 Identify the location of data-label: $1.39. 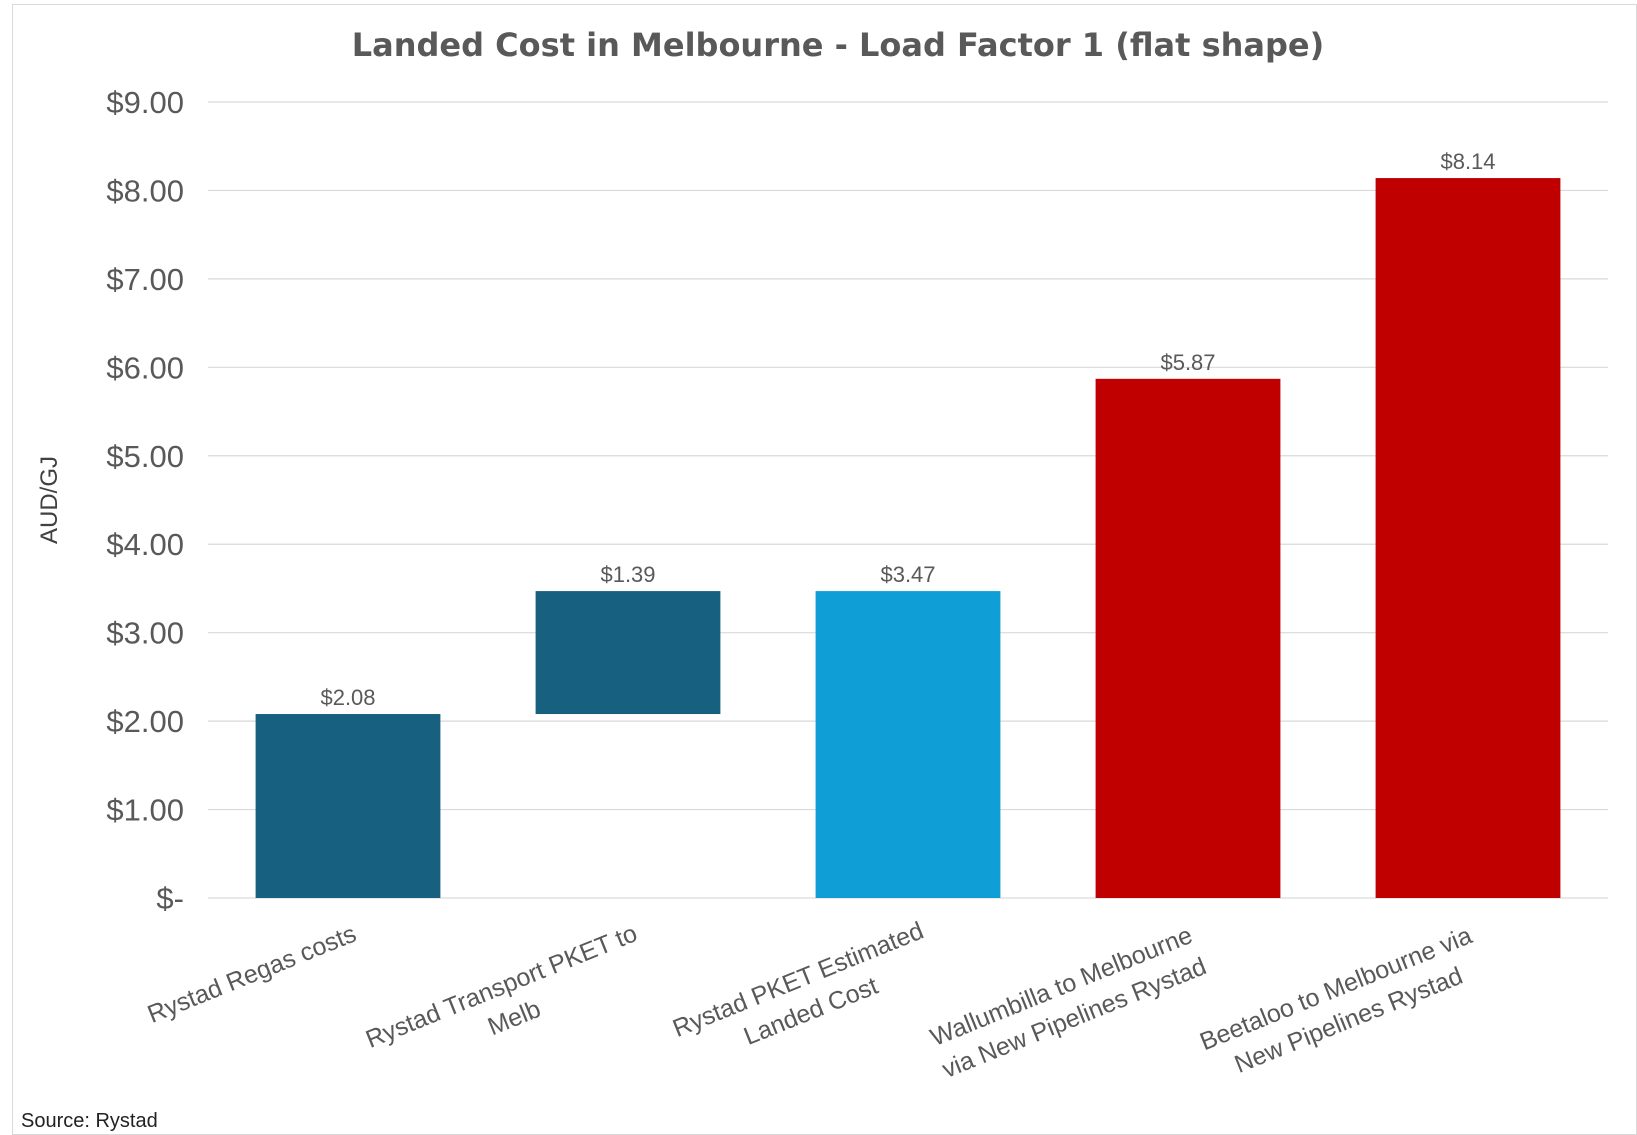
(627, 574).